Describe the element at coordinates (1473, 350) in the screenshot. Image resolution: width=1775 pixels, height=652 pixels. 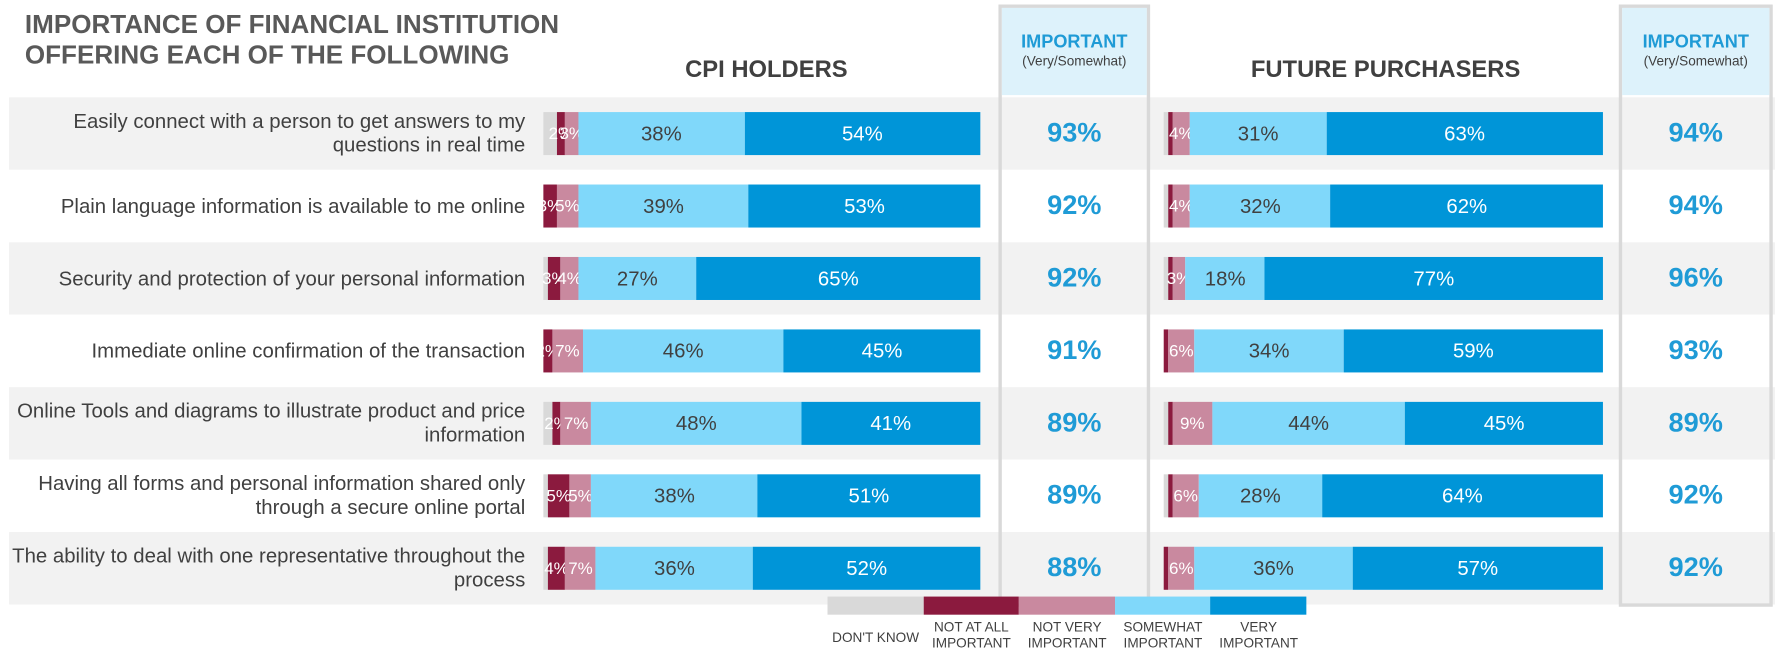
I see `data-label: 59%` at that location.